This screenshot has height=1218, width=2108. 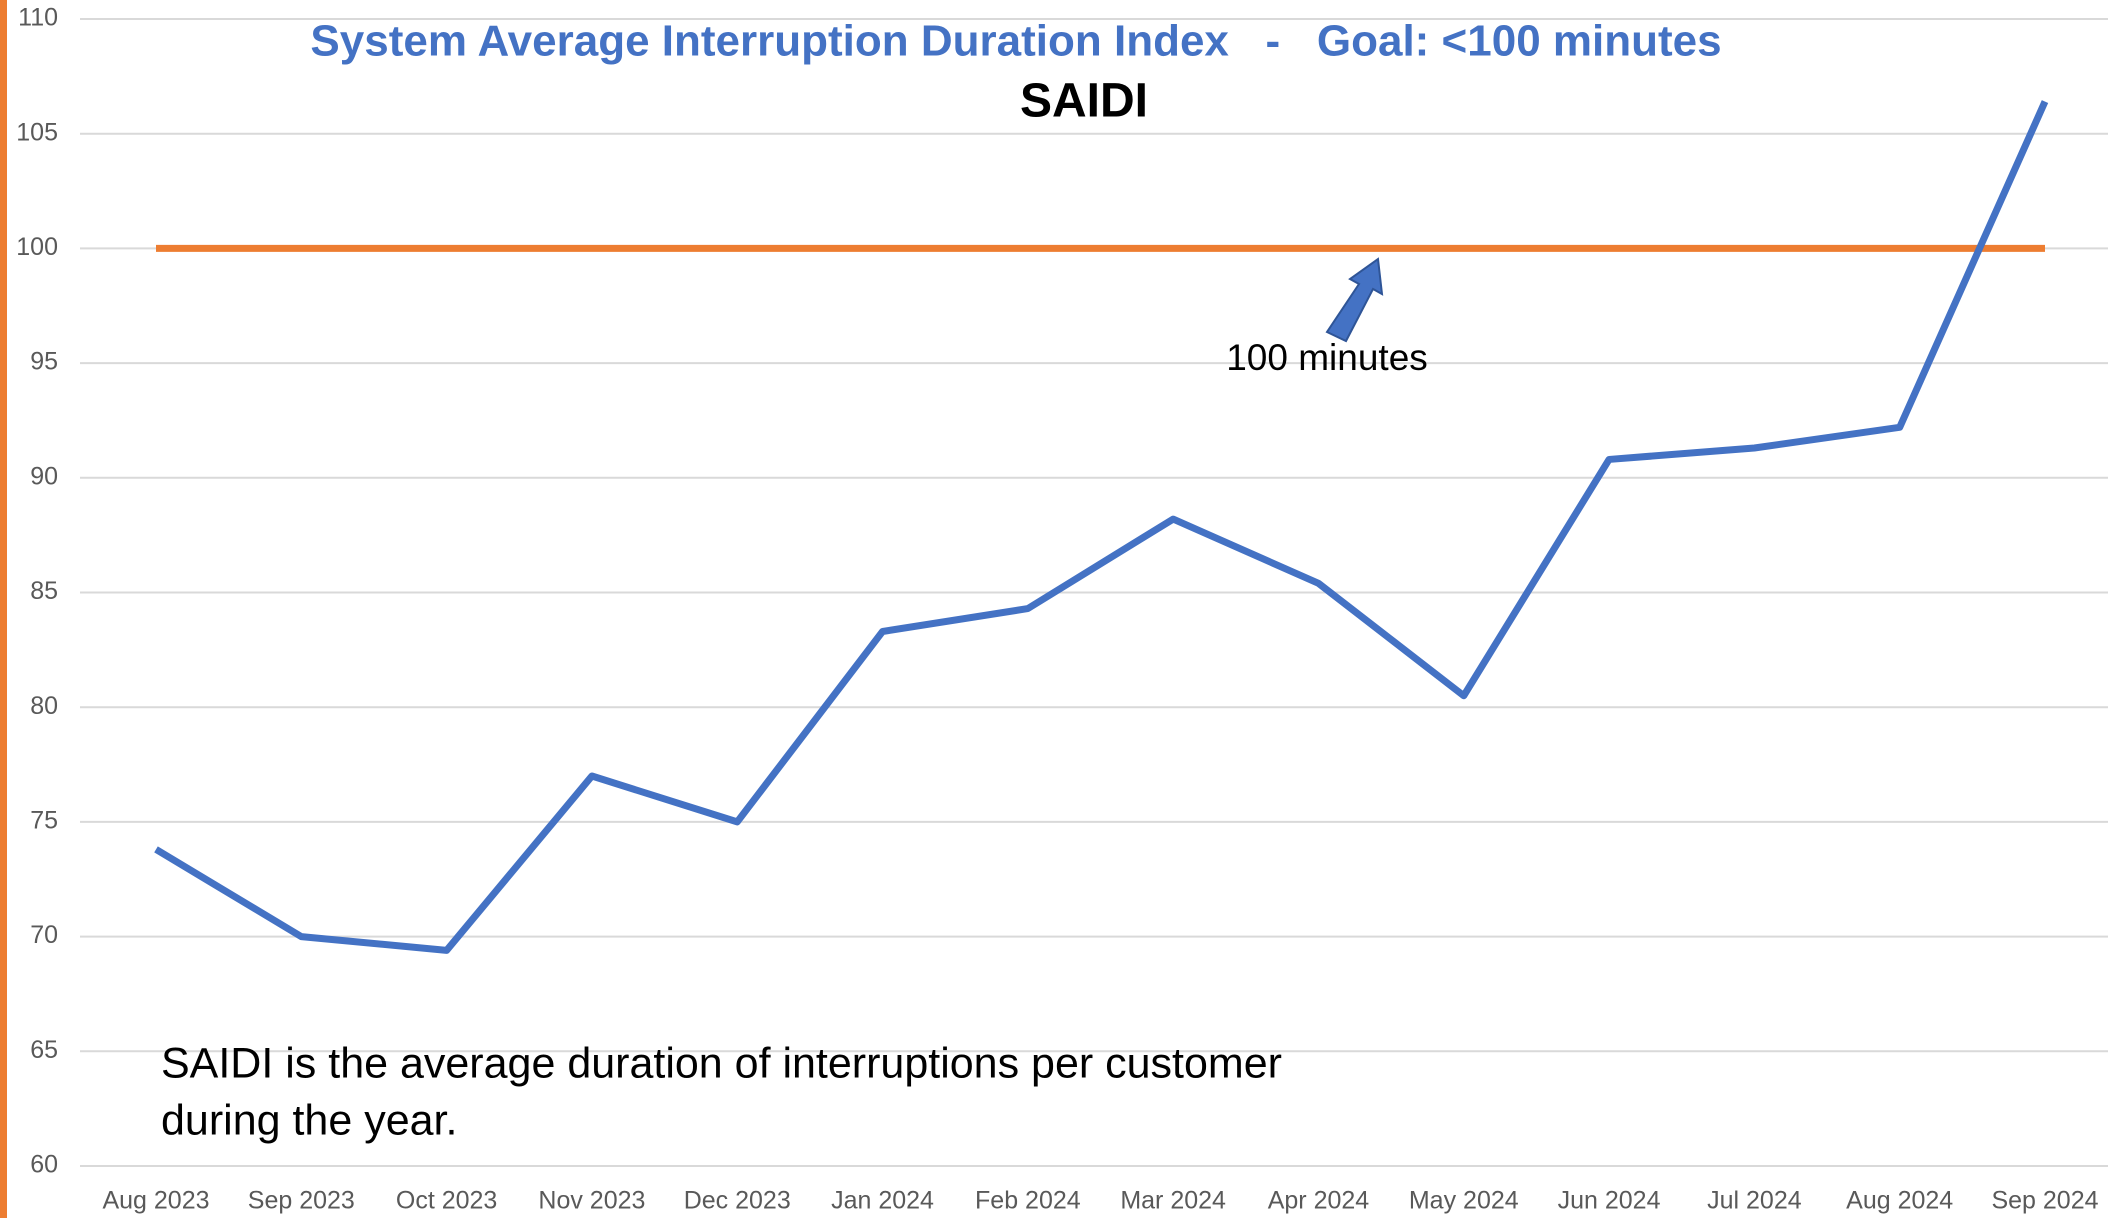 I want to click on x-tick-label: Dec 2023, so click(x=737, y=1201).